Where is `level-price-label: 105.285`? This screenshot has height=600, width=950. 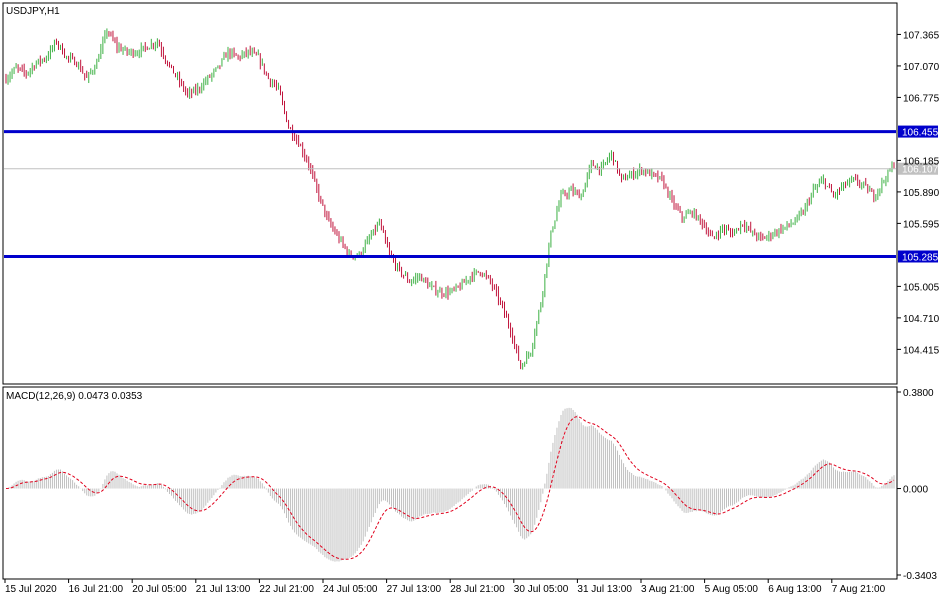
level-price-label: 105.285 is located at coordinates (920, 257).